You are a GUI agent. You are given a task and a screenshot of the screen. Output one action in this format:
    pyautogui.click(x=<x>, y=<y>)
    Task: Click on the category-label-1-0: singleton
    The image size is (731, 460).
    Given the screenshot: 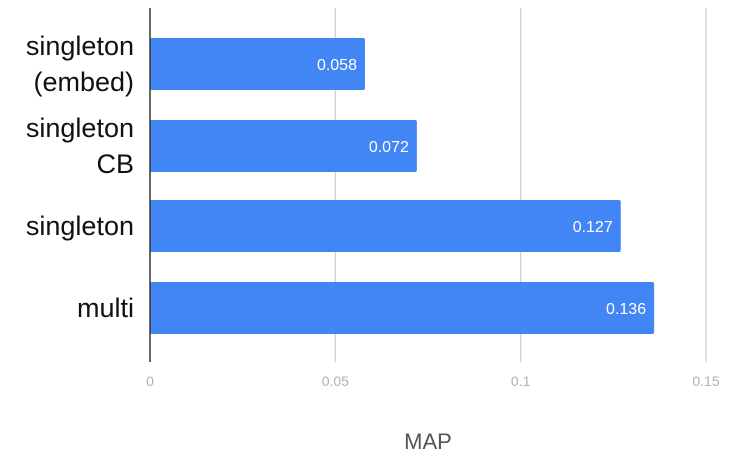 What is the action you would take?
    pyautogui.click(x=80, y=128)
    